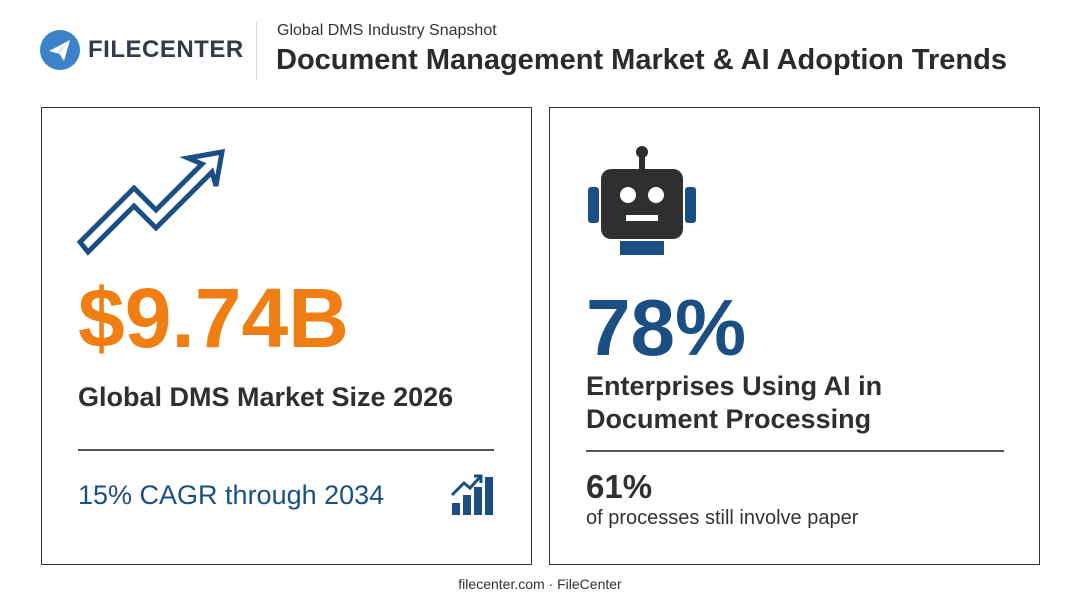 The image size is (1080, 603). Describe the element at coordinates (213, 318) in the screenshot. I see `market-size-value: $9.74B` at that location.